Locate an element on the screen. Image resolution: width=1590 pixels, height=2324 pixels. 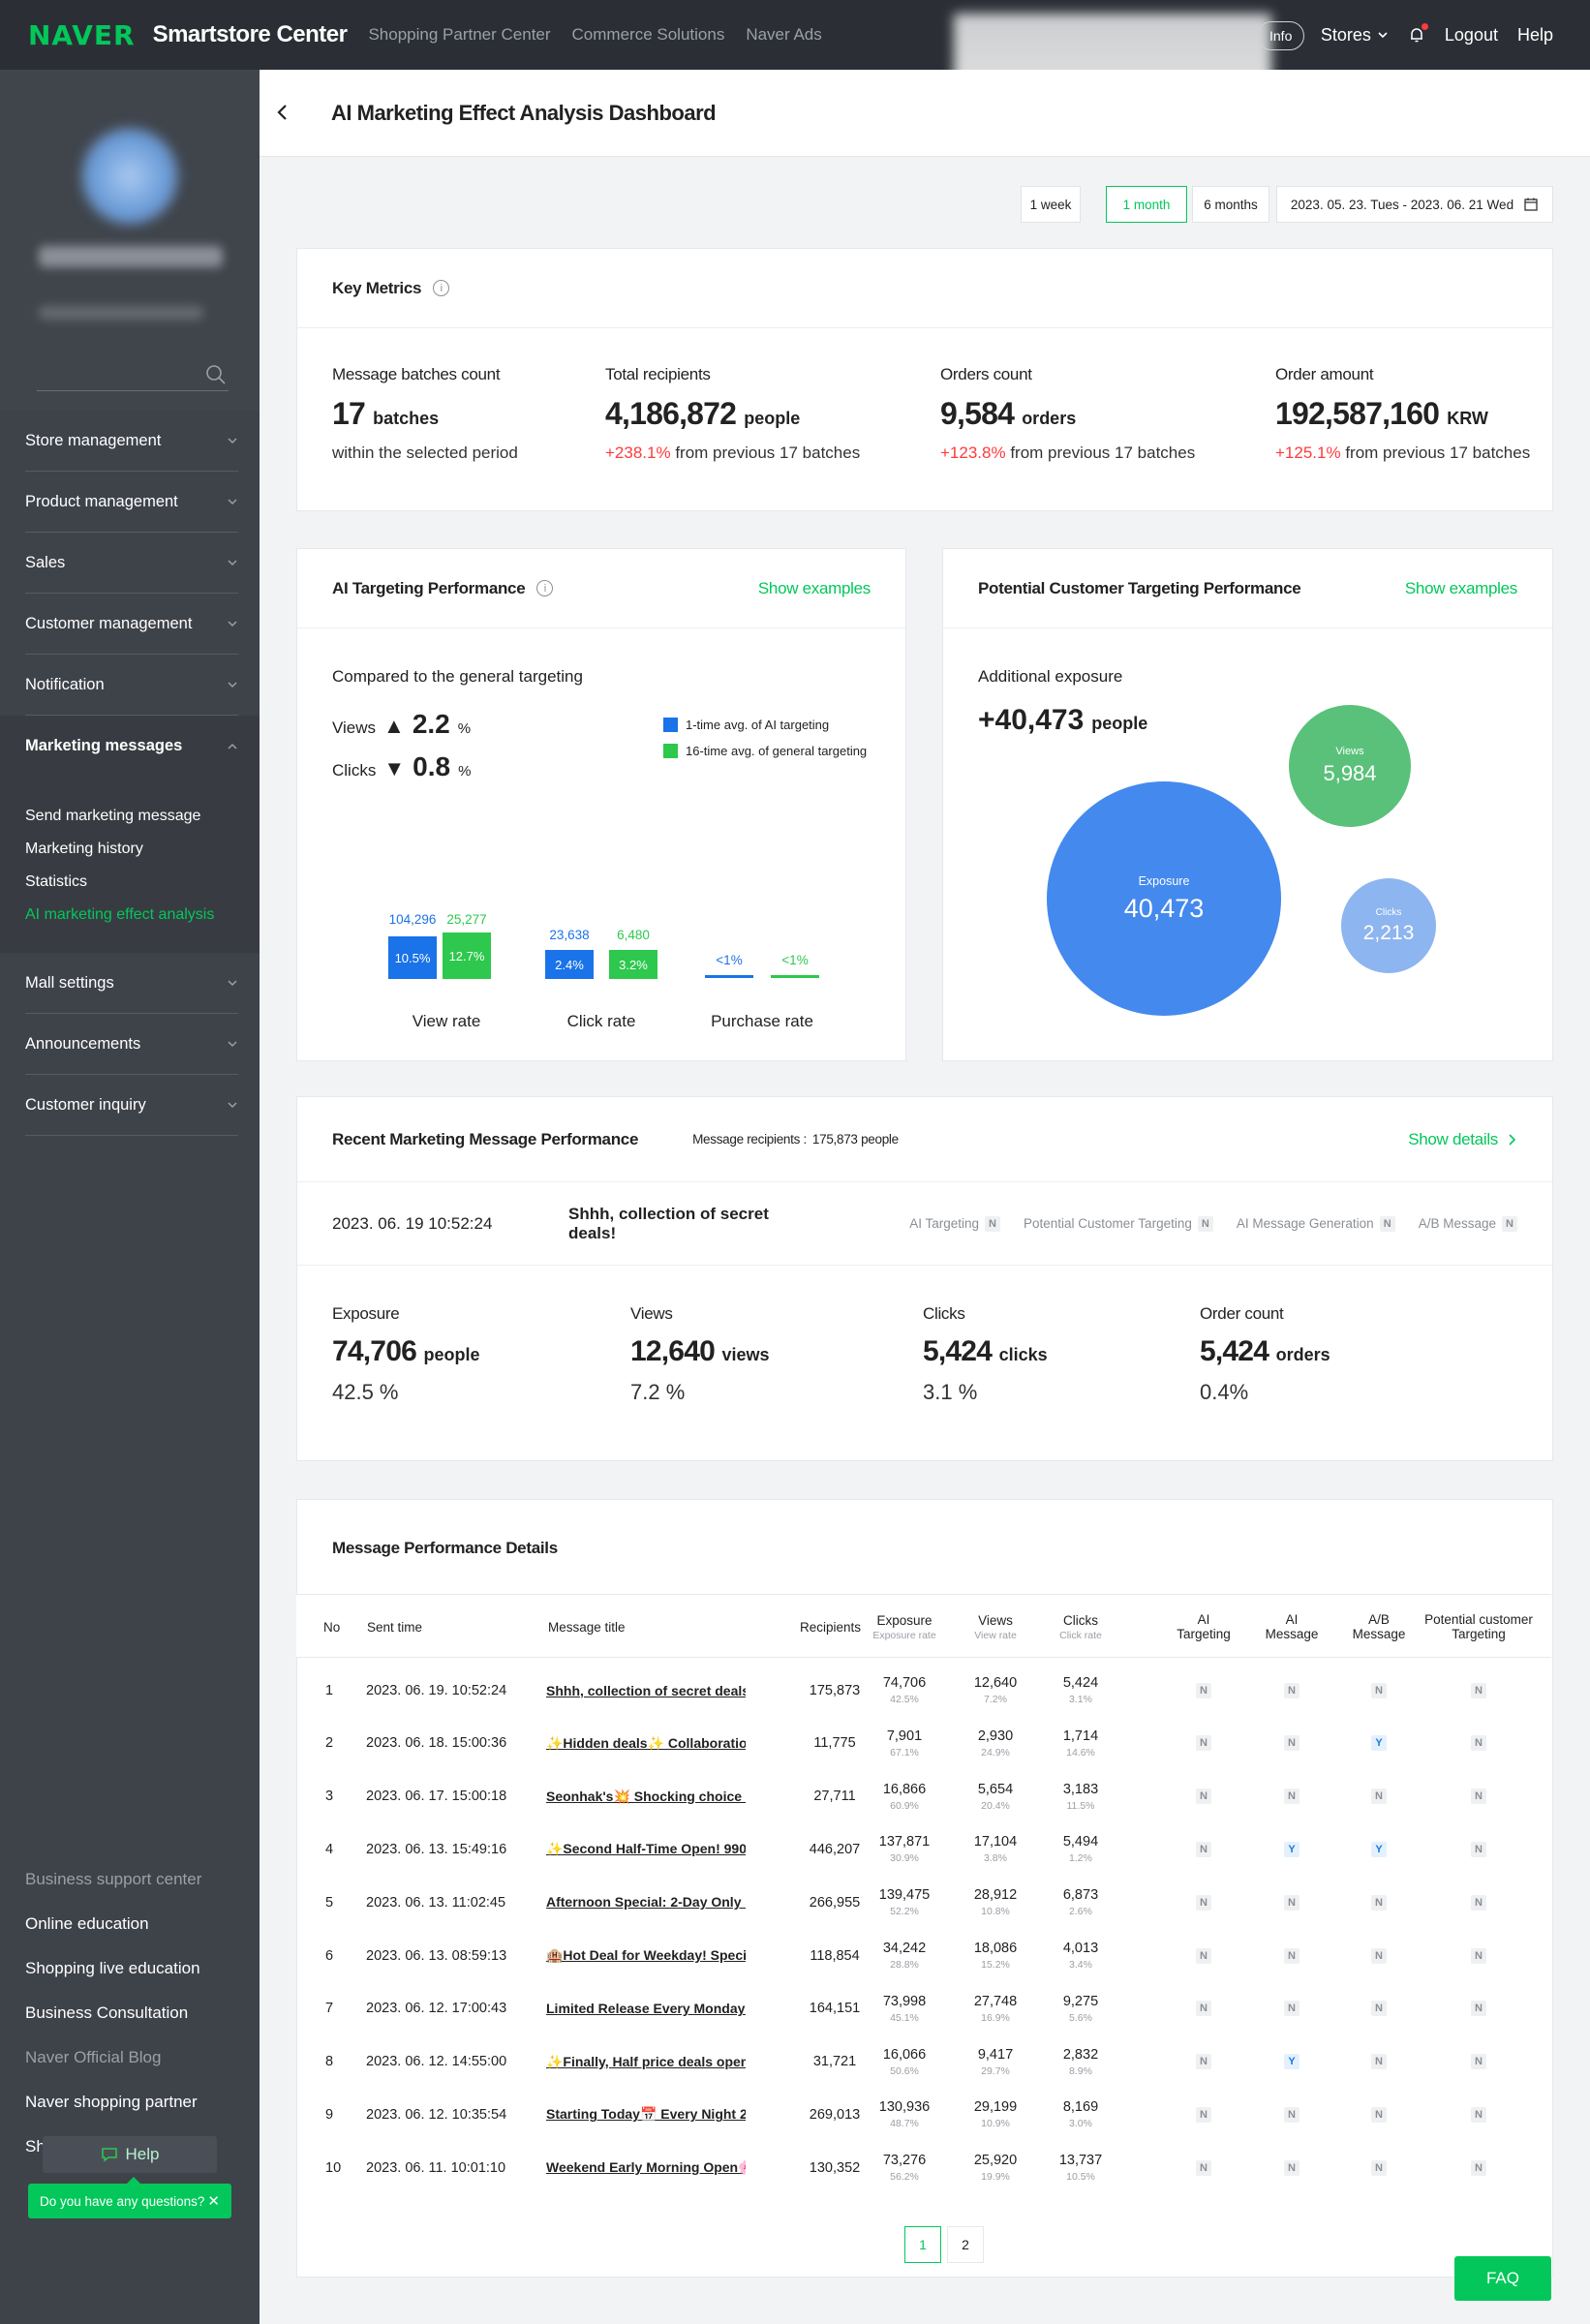
smartstore-brand: Smartstore Center is located at coordinates (250, 34).